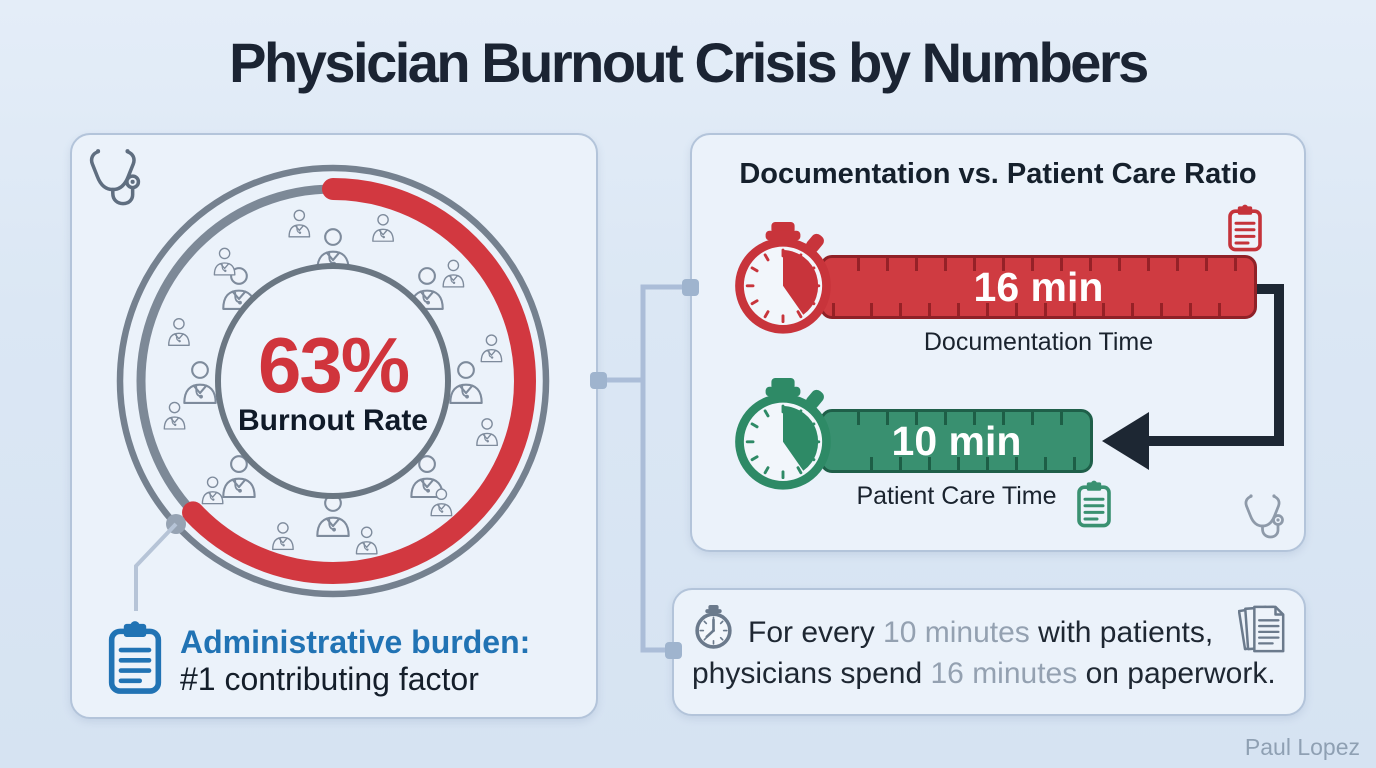  Describe the element at coordinates (816, 632) in the screenshot. I see `summary-text: For every` at that location.